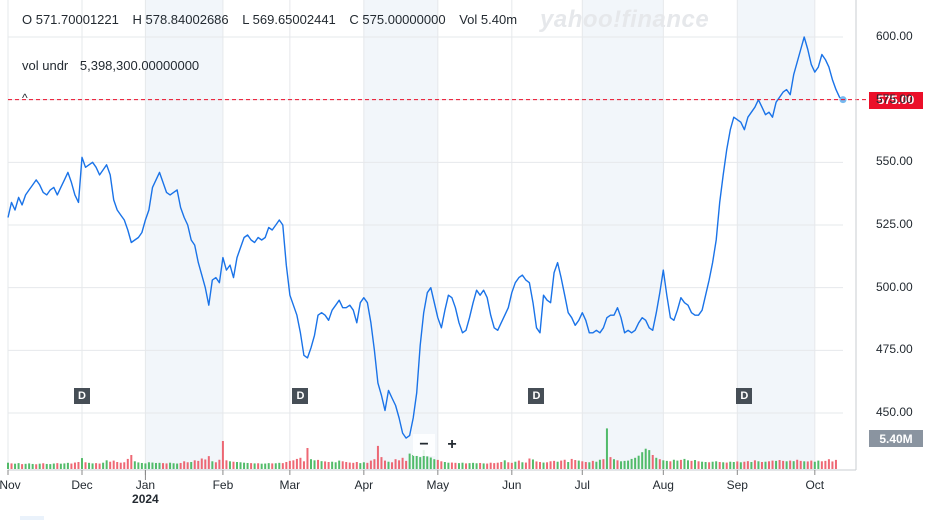 The image size is (936, 525). I want to click on zoom-out-button: −, so click(424, 445).